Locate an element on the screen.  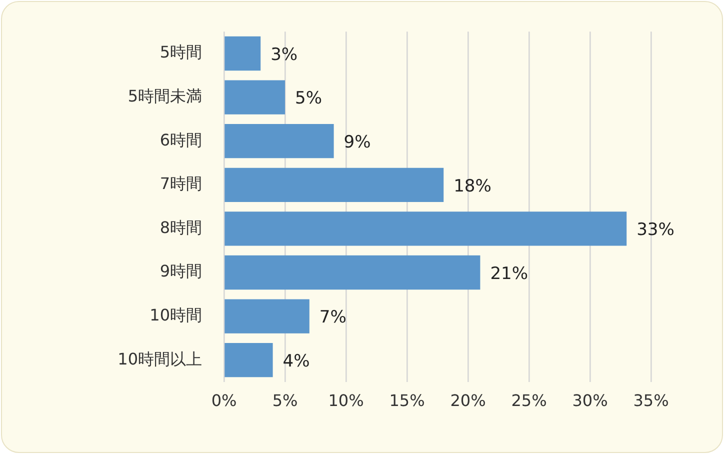
x-tick-label: 15% is located at coordinates (407, 400).